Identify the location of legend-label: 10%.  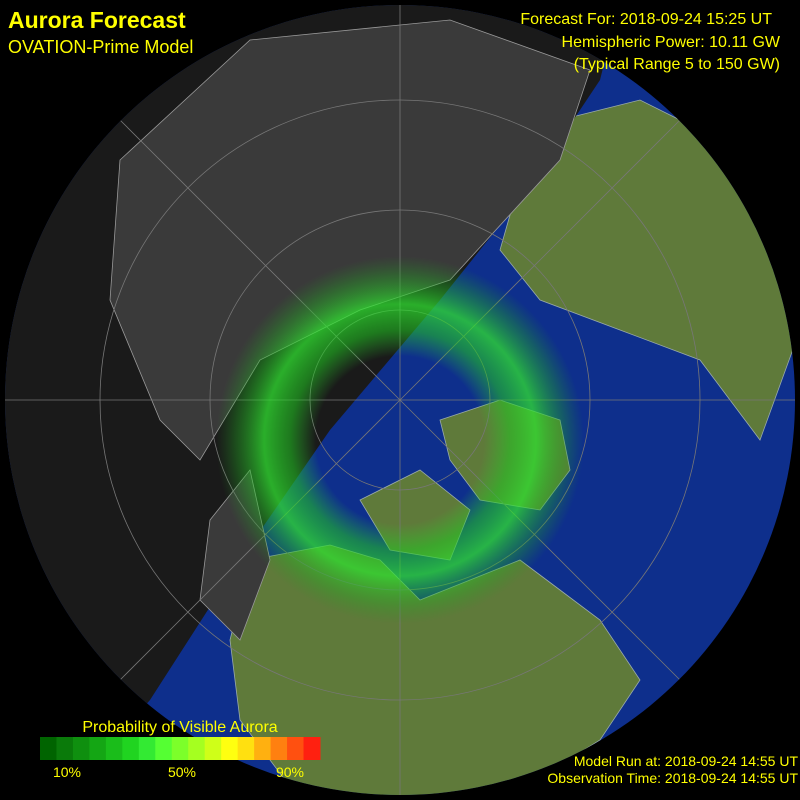
(67, 772).